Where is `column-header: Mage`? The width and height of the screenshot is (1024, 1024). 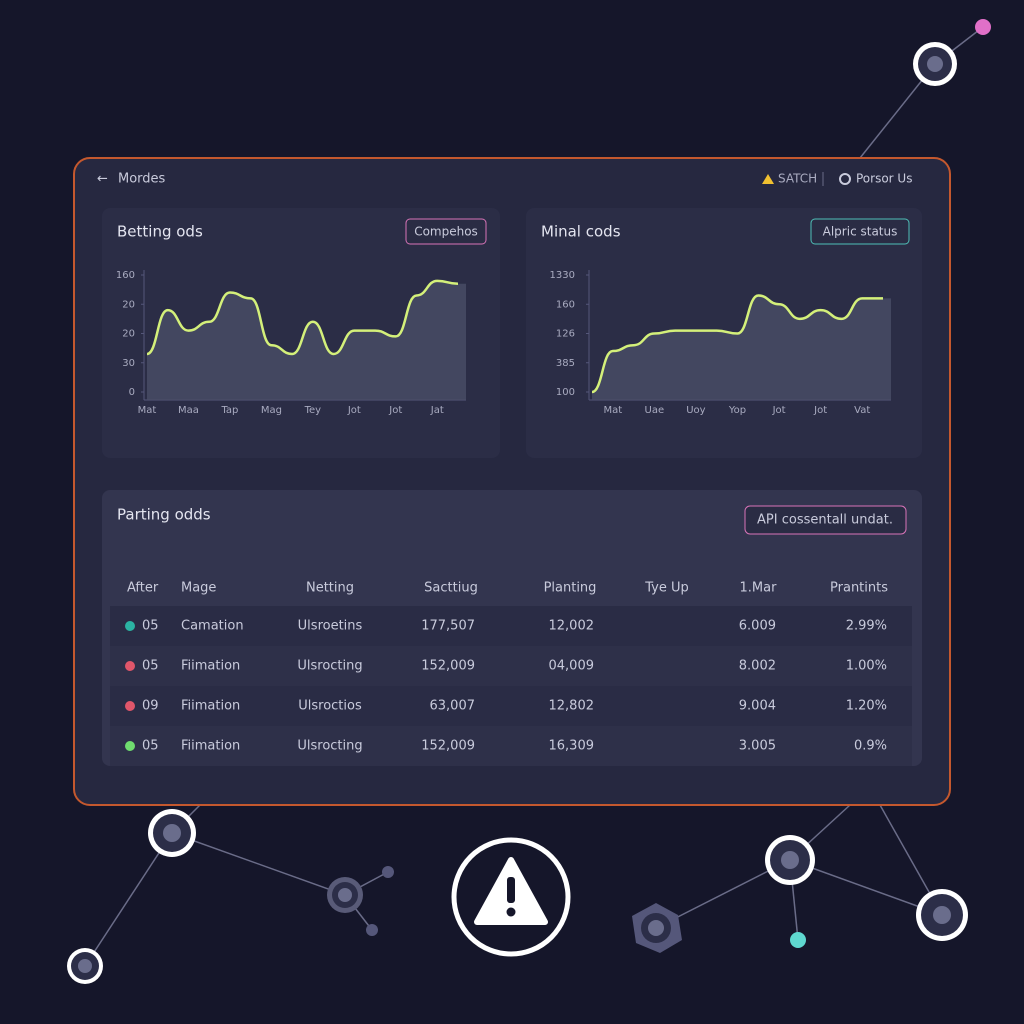 column-header: Mage is located at coordinates (198, 588).